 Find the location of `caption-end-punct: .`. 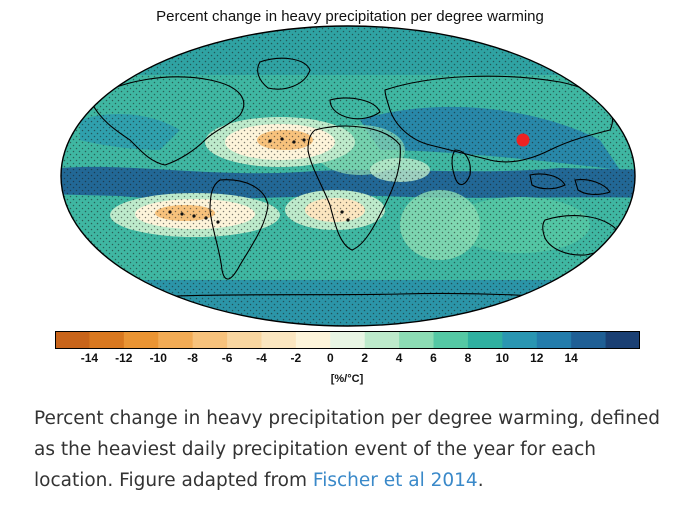

caption-end-punct: . is located at coordinates (480, 480).